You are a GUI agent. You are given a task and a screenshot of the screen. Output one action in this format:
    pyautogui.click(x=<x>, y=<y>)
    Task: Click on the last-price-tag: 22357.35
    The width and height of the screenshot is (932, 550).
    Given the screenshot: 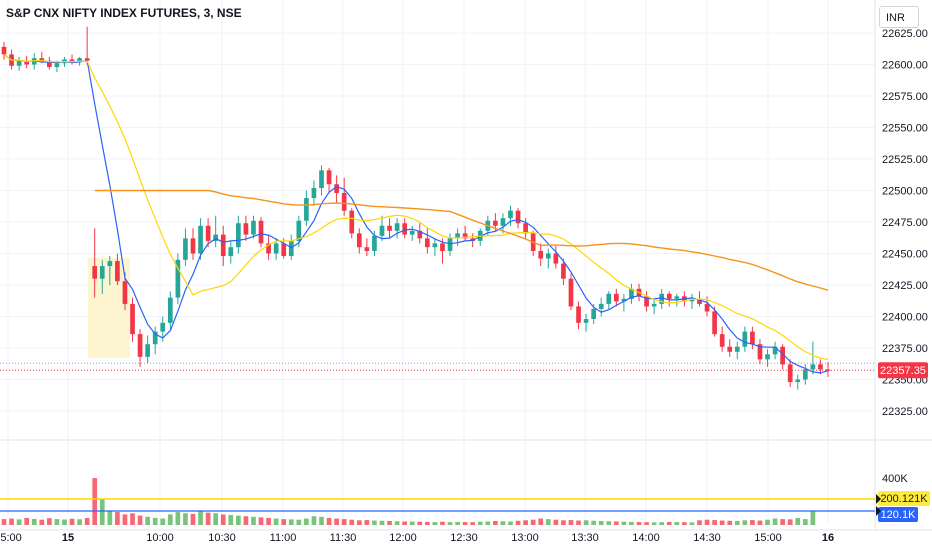 What is the action you would take?
    pyautogui.click(x=903, y=371)
    